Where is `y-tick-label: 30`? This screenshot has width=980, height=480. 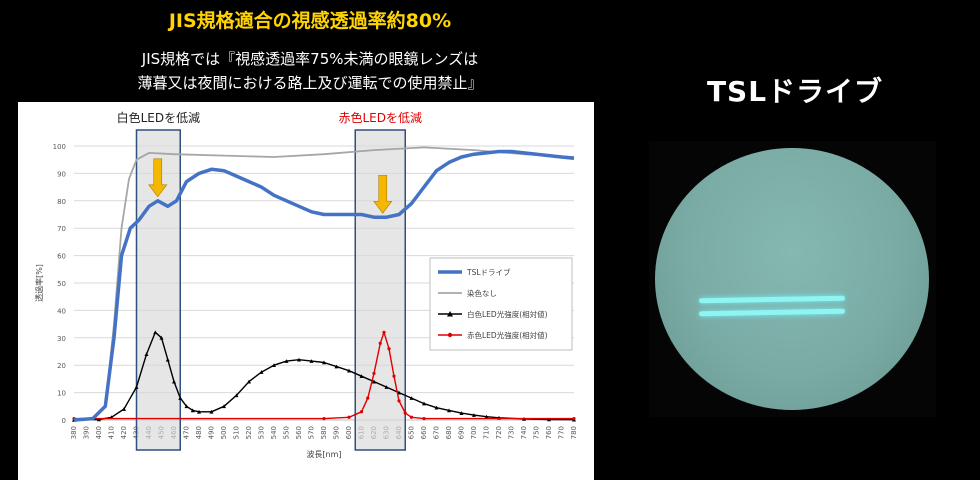 y-tick-label: 30 is located at coordinates (61, 339).